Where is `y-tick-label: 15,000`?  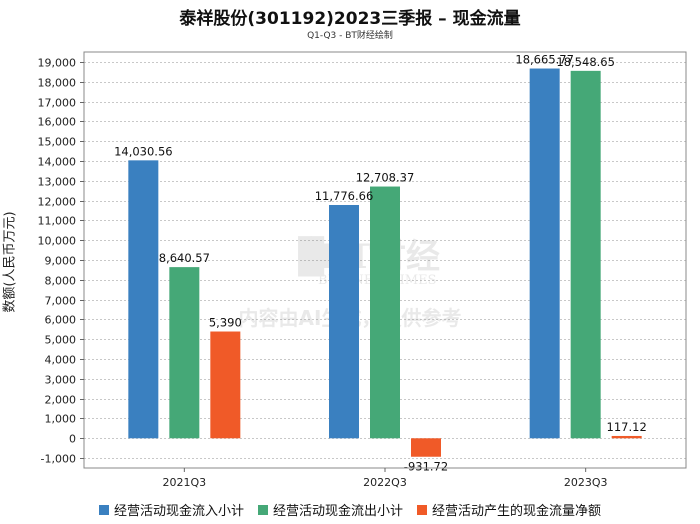
y-tick-label: 15,000 is located at coordinates (57, 142).